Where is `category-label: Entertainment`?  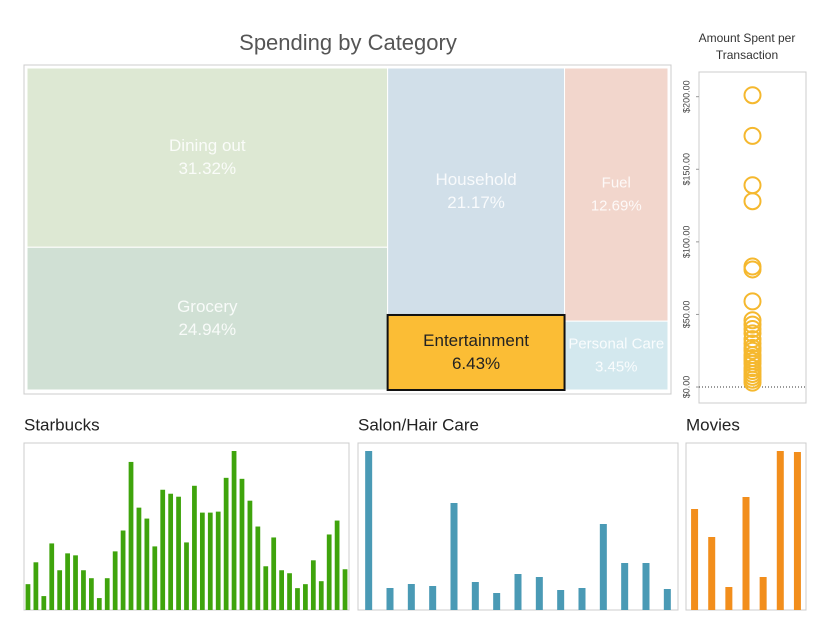 category-label: Entertainment is located at coordinates (476, 340).